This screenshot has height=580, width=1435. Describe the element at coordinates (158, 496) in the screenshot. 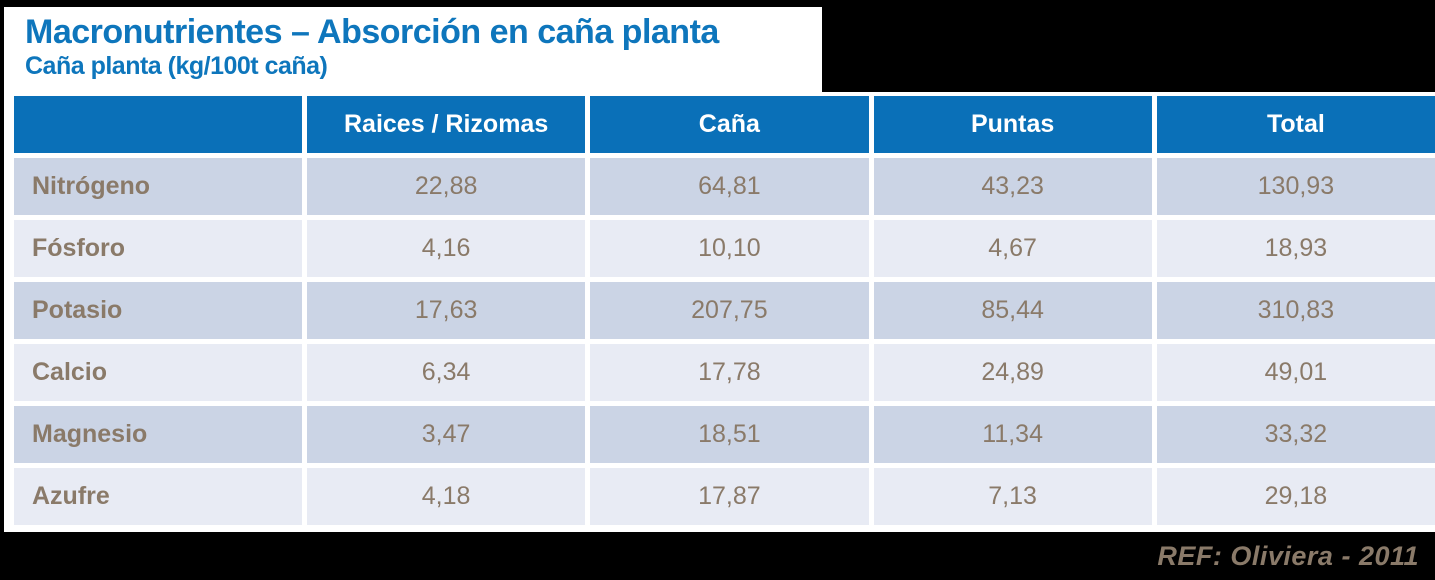

I see `row-label-azufre: Azufre` at that location.